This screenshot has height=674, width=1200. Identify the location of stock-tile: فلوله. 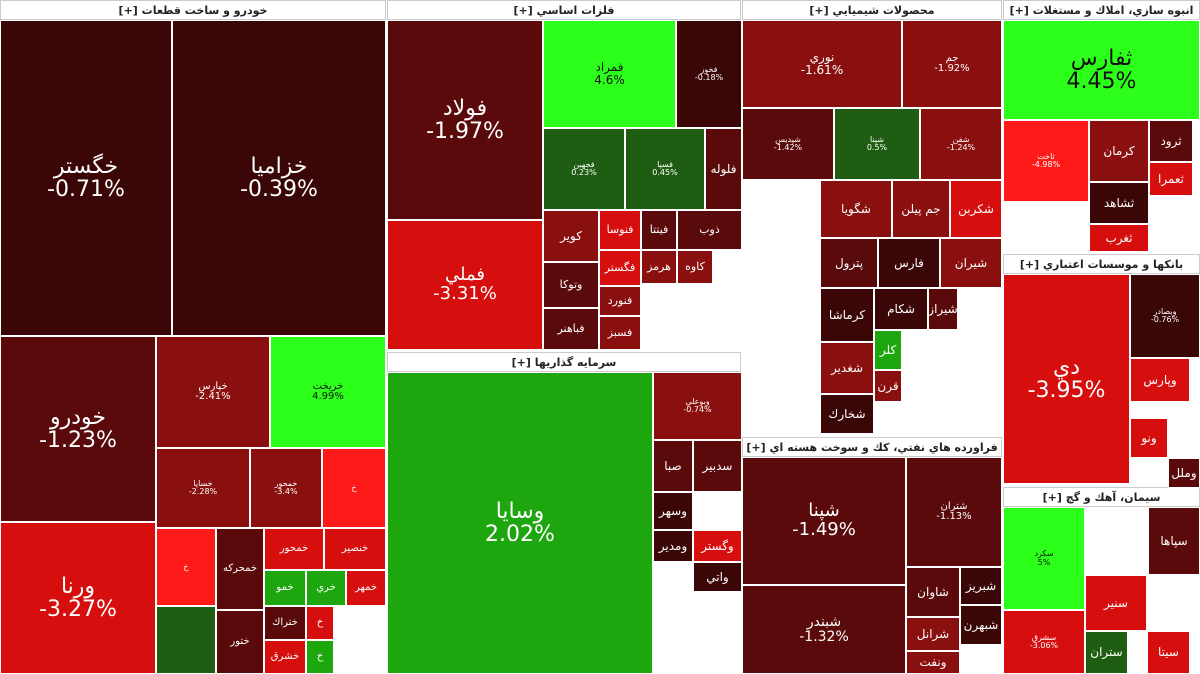
(723, 169).